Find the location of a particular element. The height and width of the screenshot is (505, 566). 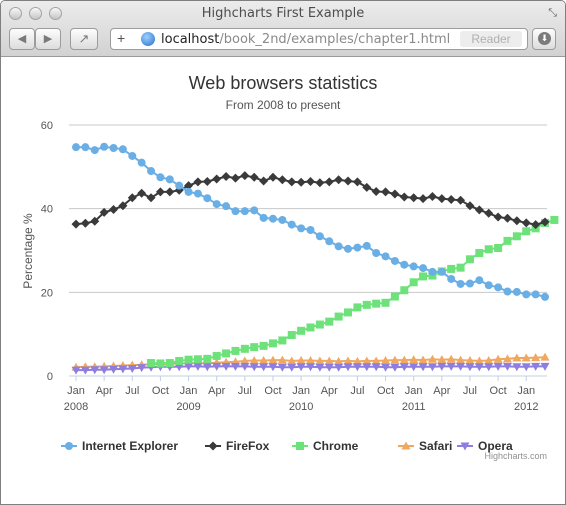

back-button: ◀ is located at coordinates (22, 39).